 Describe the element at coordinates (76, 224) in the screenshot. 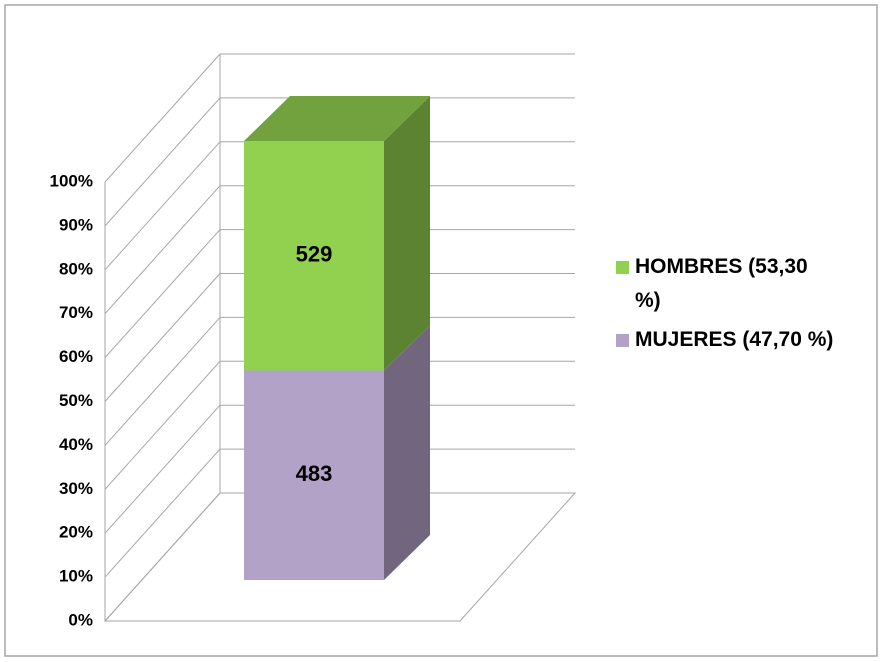

I see `y-tick-label: 90%` at that location.